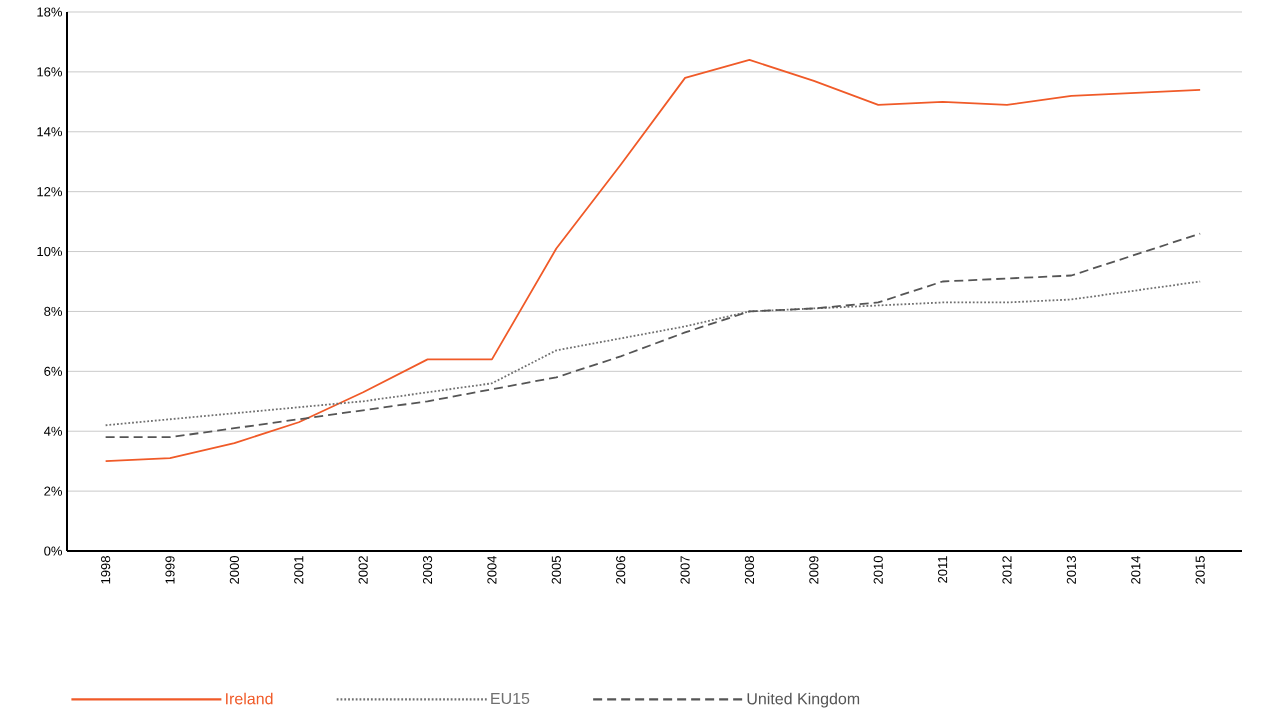  I want to click on y-tick-label: 12%, so click(50, 192).